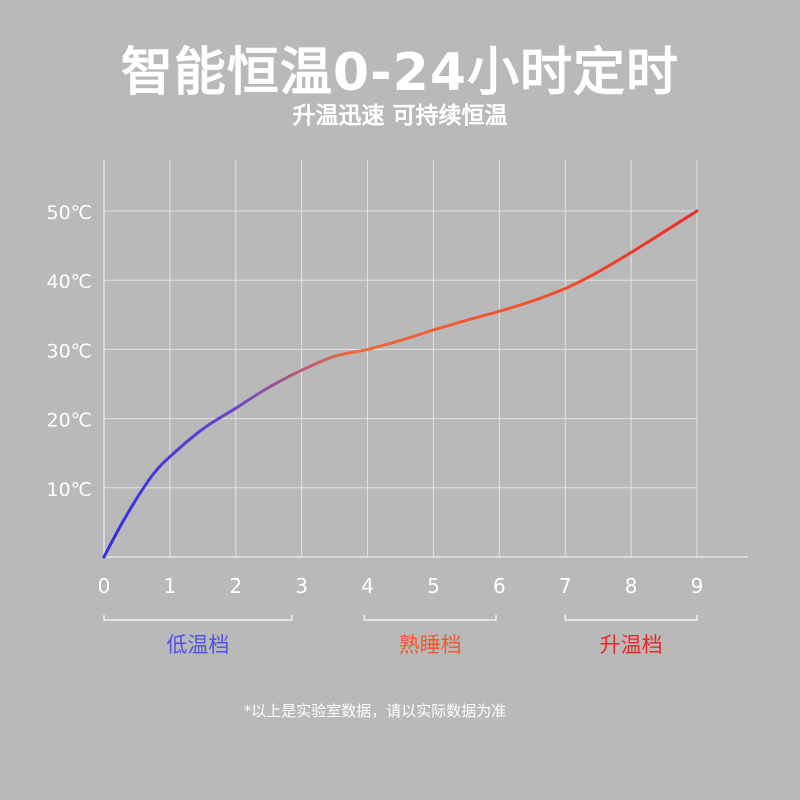 Image resolution: width=800 pixels, height=800 pixels. Describe the element at coordinates (69, 213) in the screenshot. I see `y-tick-label: 50℃` at that location.